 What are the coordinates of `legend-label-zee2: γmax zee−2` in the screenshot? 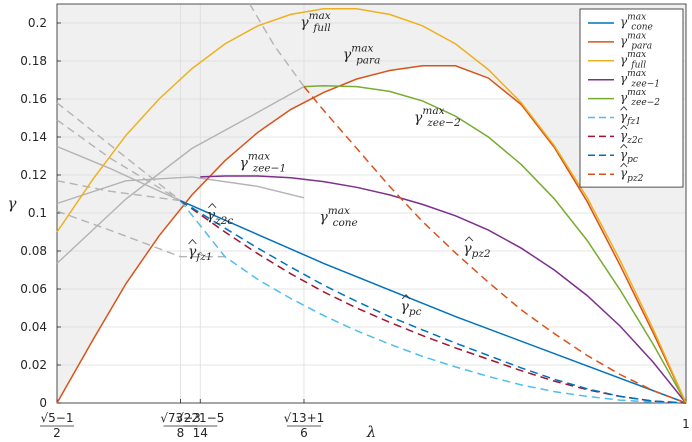 It's located at (640, 98).